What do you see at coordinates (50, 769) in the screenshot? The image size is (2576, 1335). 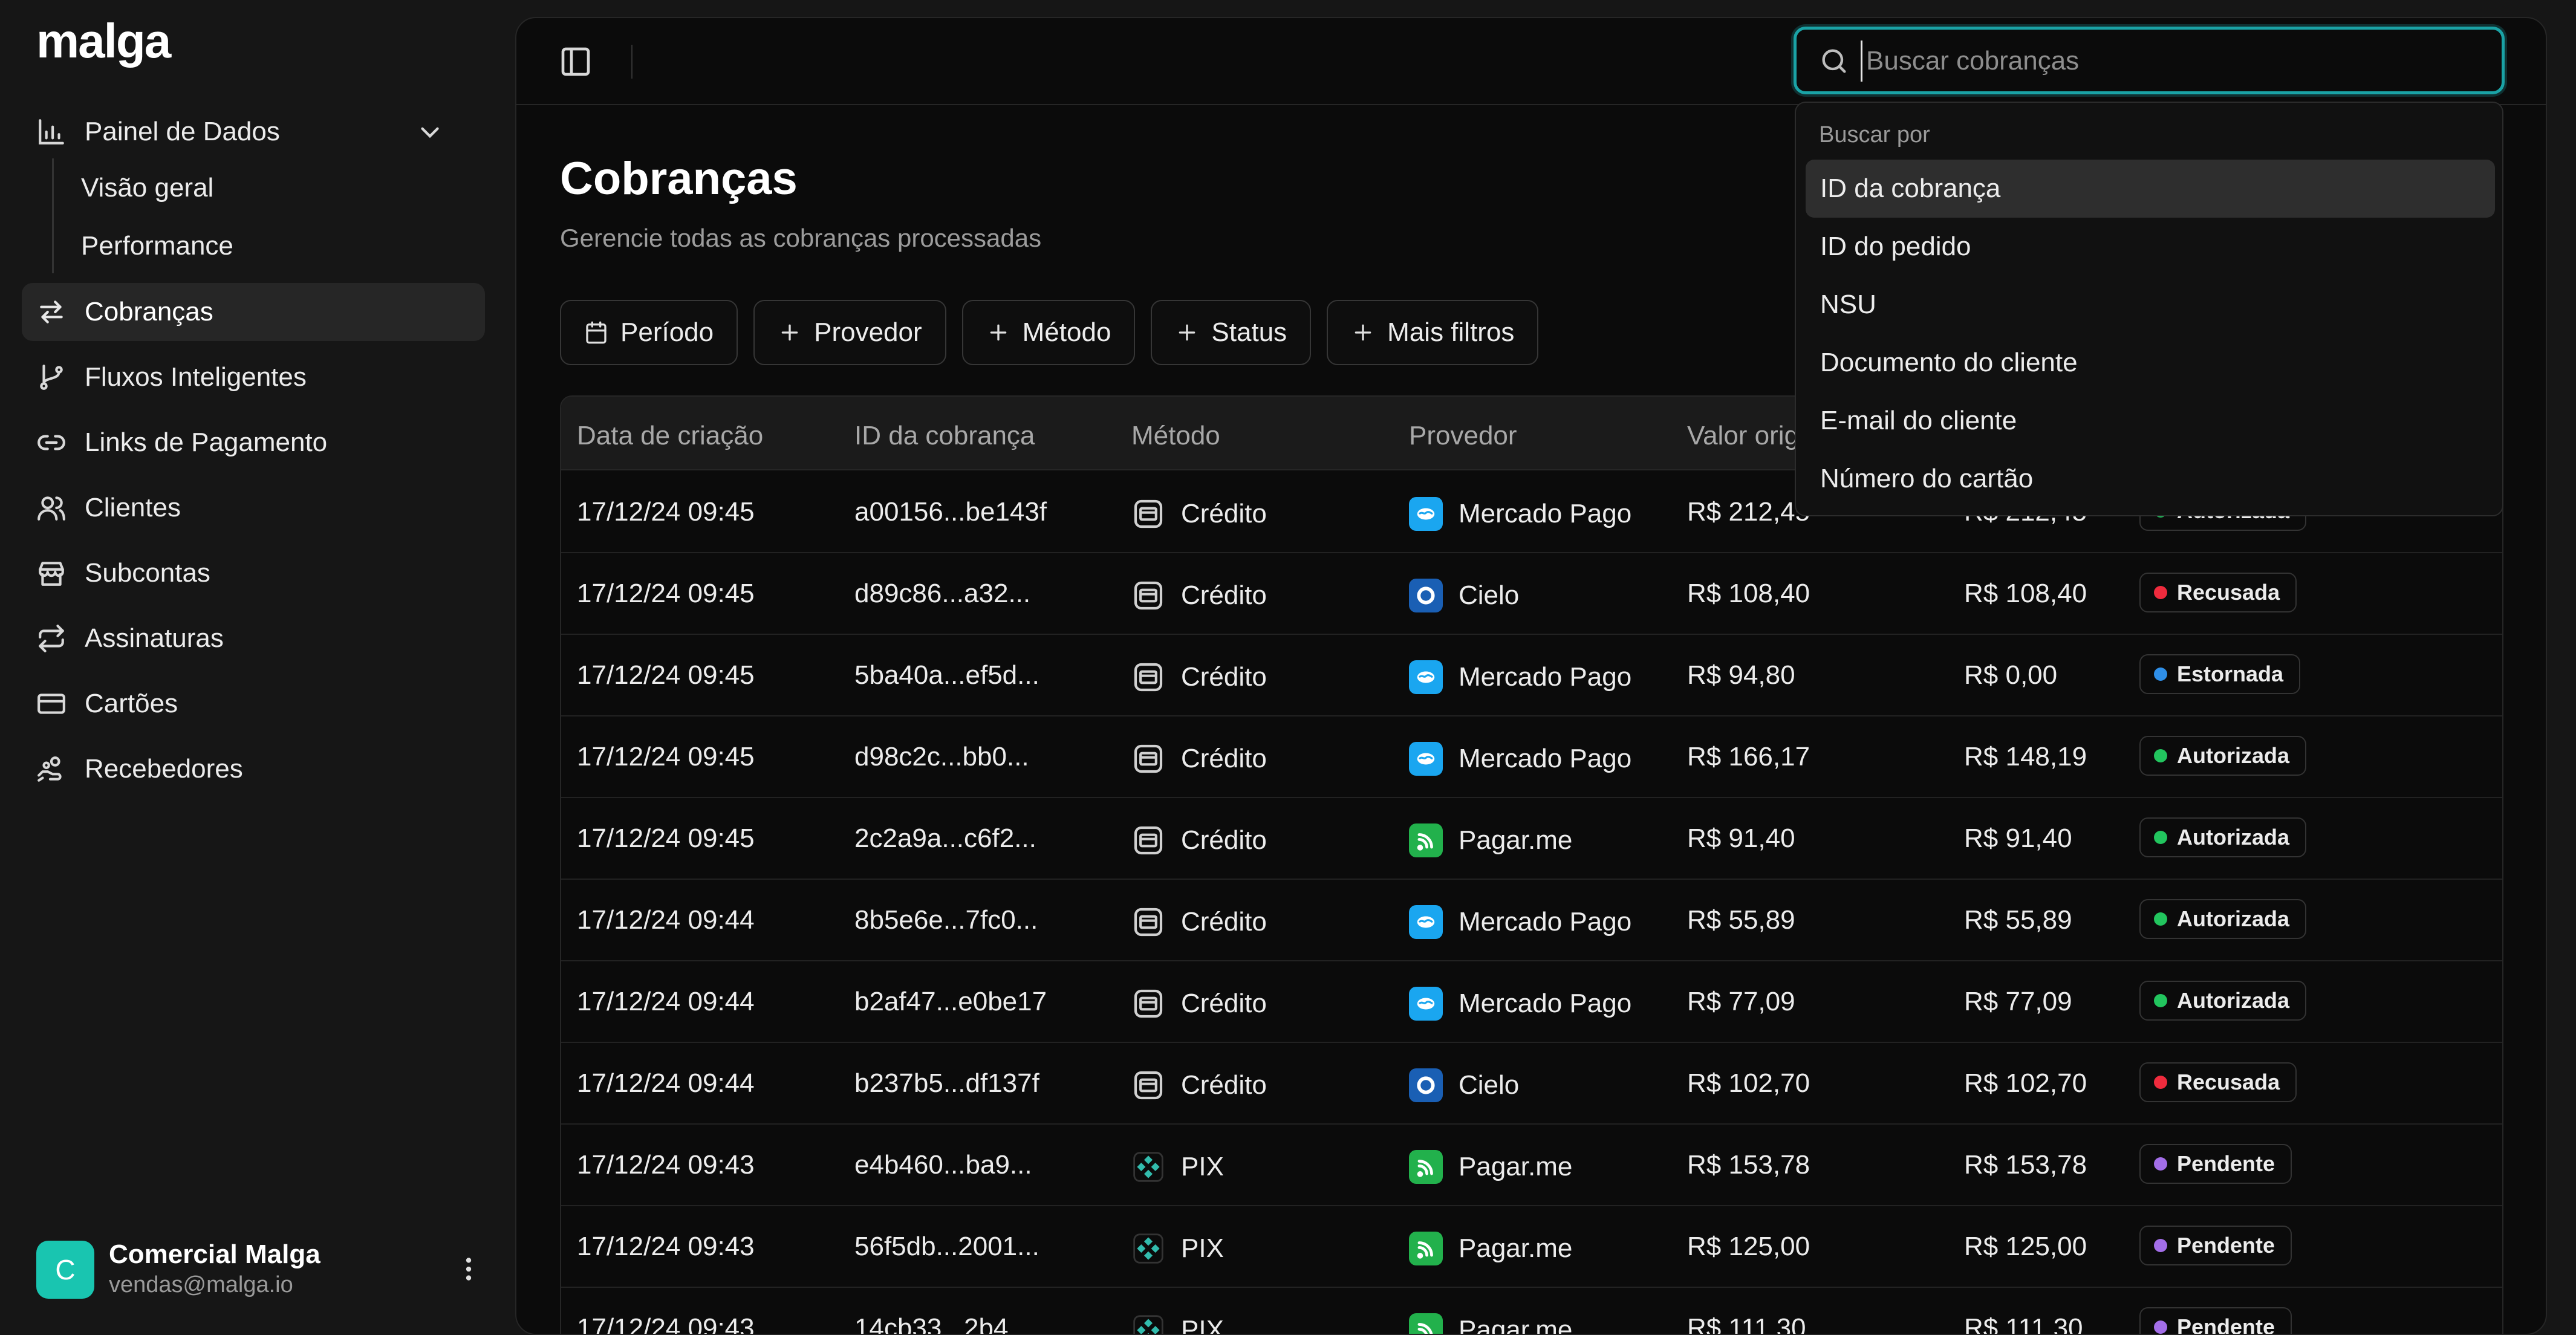 I see `hand-coins-icon` at bounding box center [50, 769].